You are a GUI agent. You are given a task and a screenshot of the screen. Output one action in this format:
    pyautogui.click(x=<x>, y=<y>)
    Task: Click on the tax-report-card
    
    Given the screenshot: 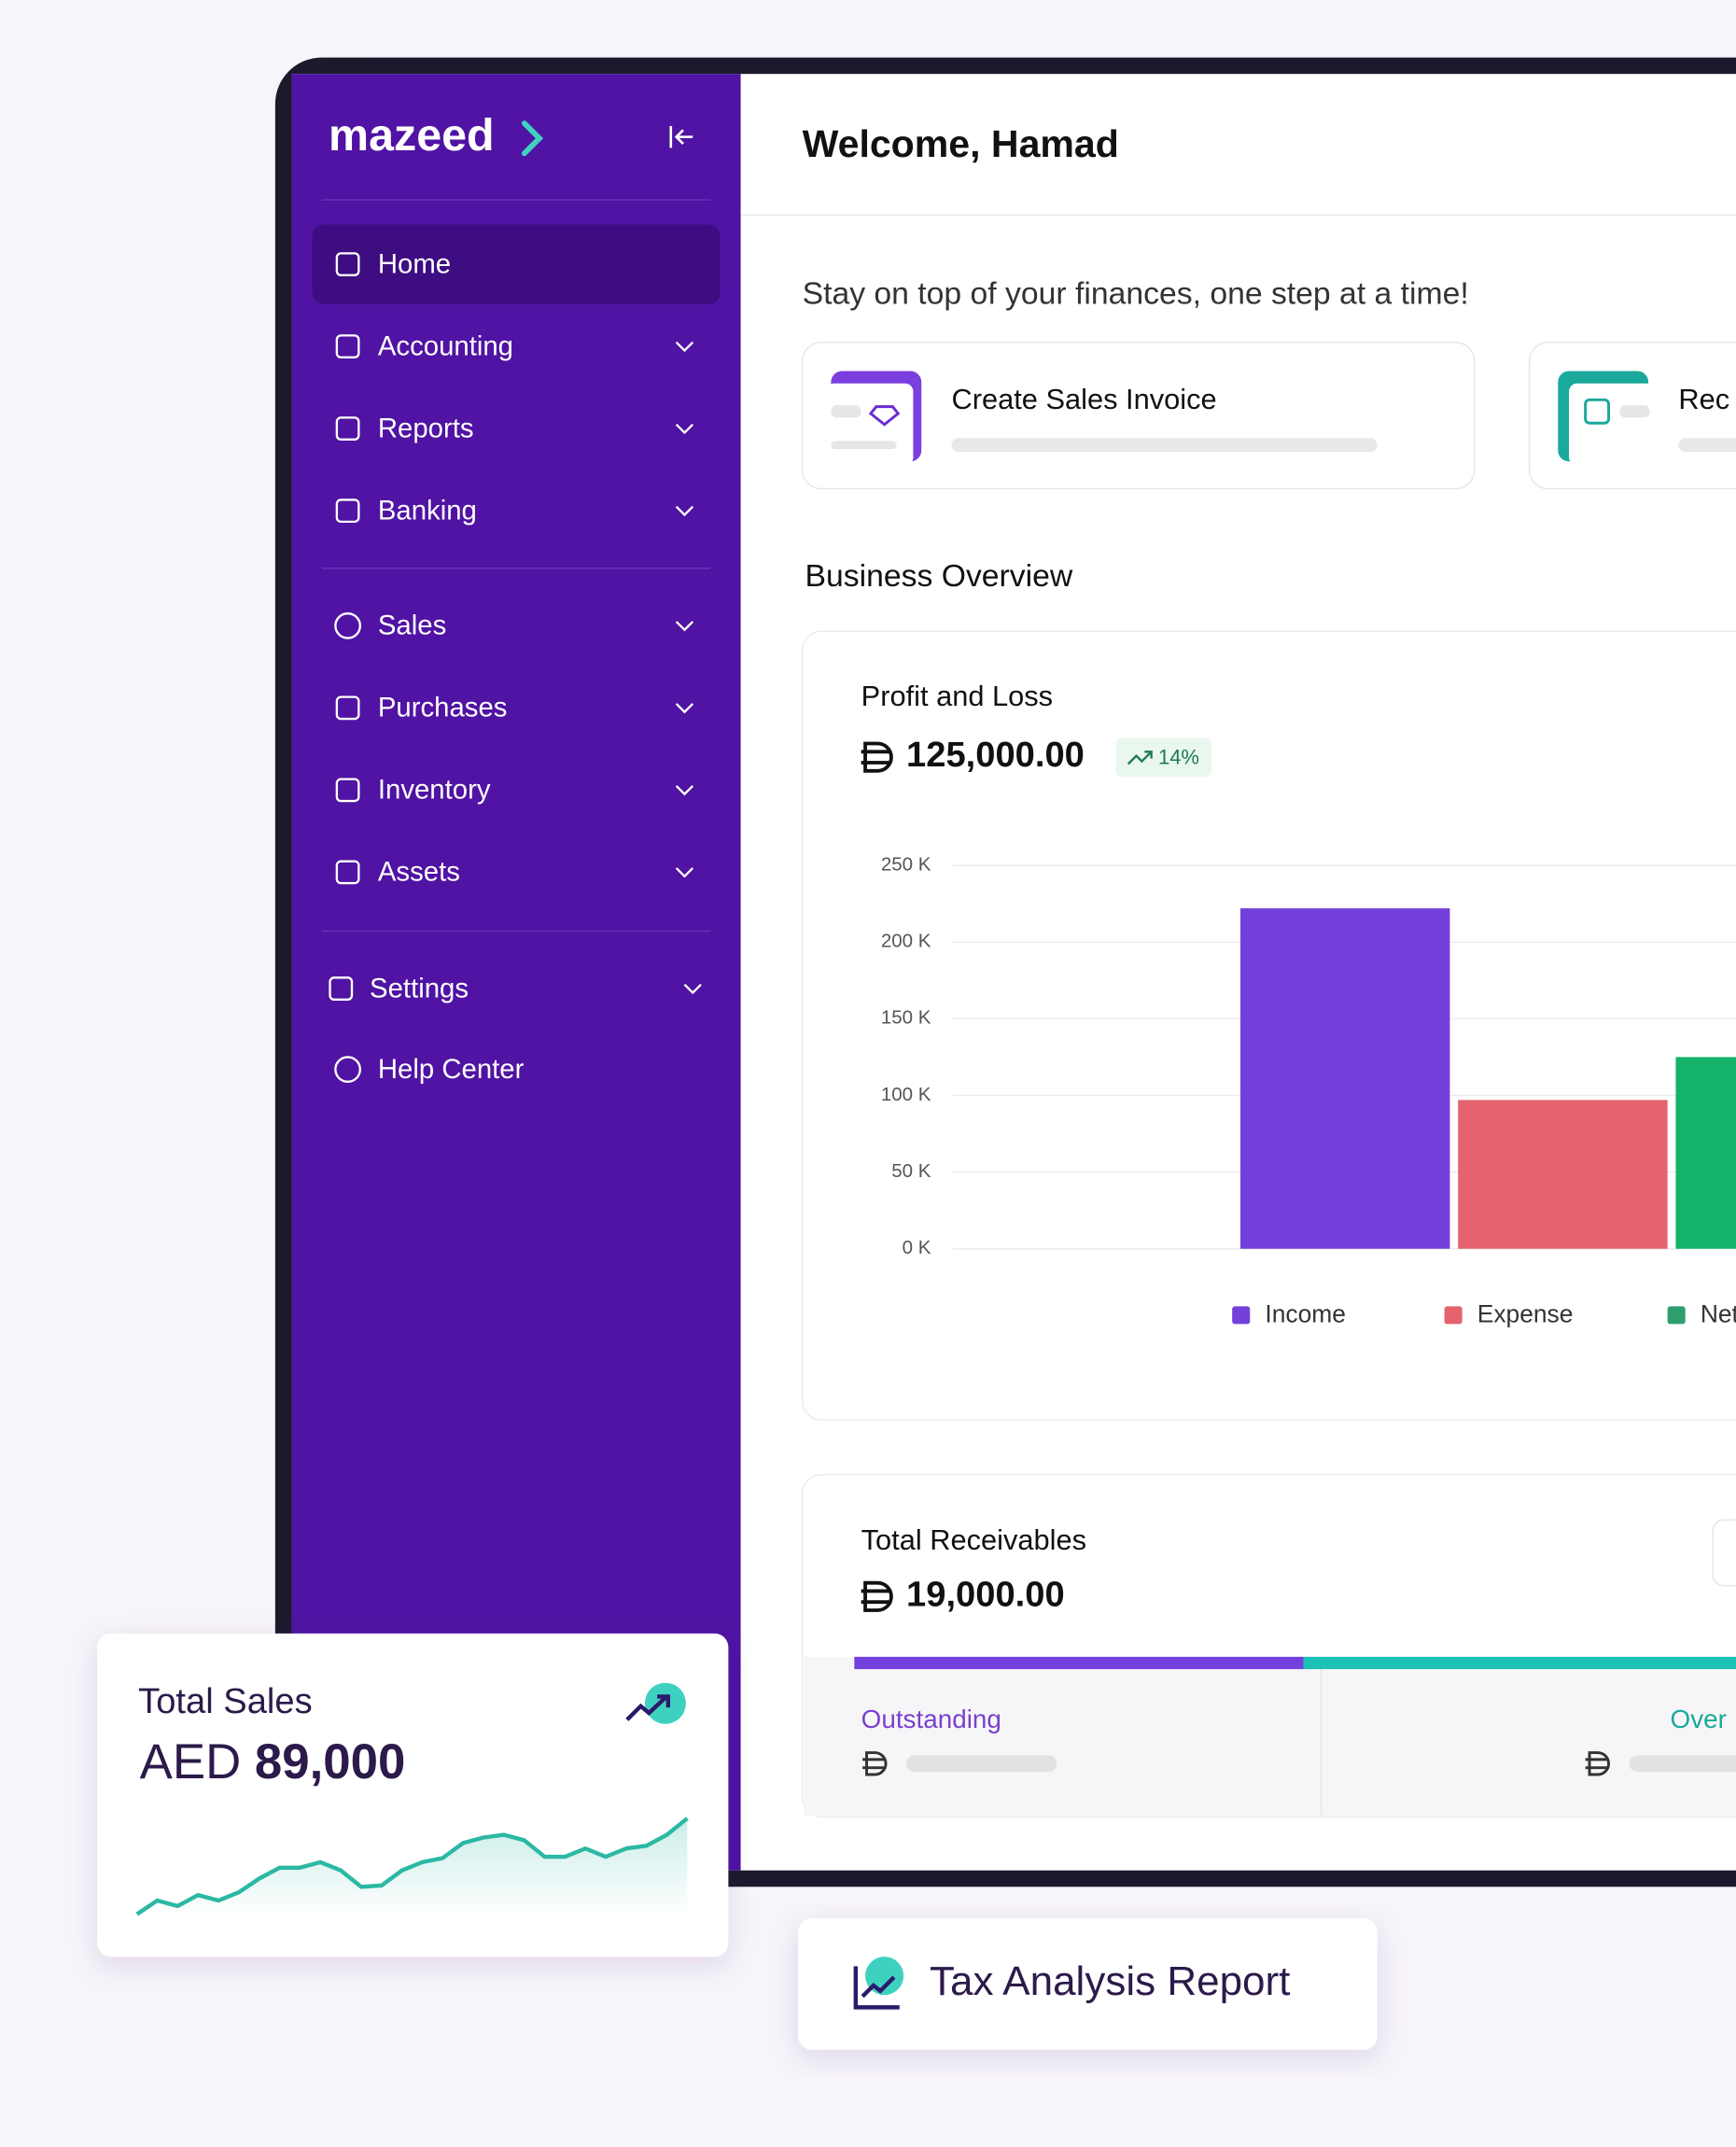 What is the action you would take?
    pyautogui.click(x=1088, y=1984)
    